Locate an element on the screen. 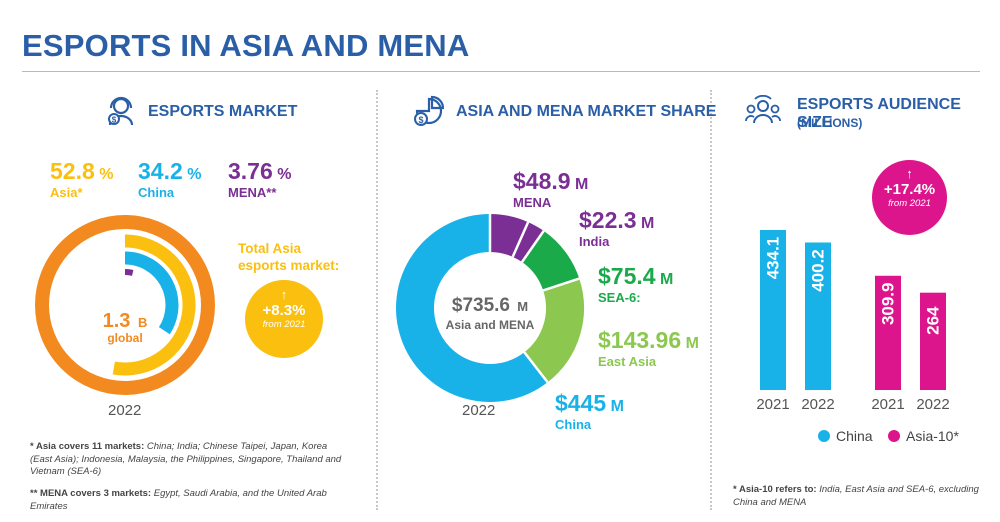 The image size is (1000, 522). legend-asia10-swatch is located at coordinates (894, 436).